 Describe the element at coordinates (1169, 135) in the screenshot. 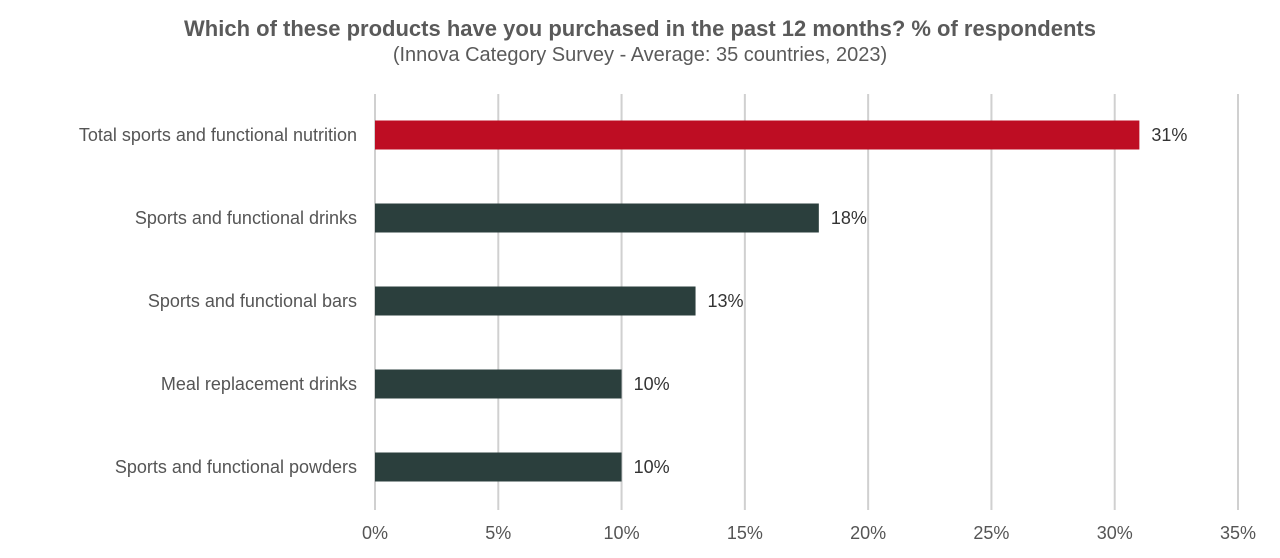

I see `data-label: 31%` at that location.